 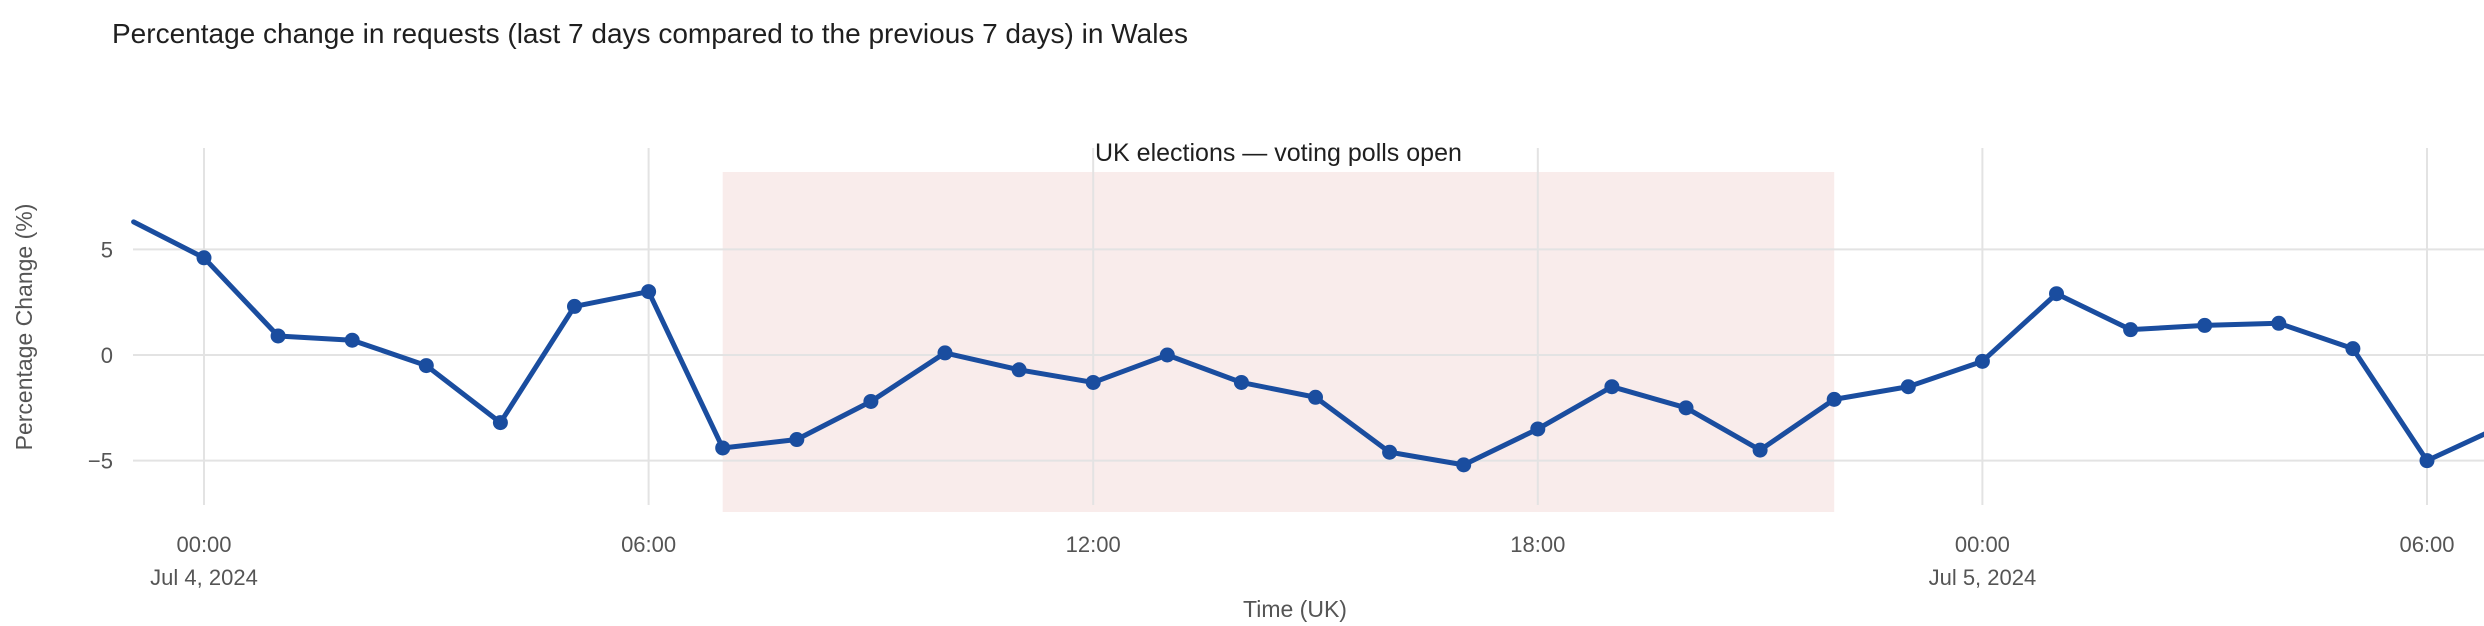 I want to click on x-tick-label: 18:00, so click(x=1537, y=544).